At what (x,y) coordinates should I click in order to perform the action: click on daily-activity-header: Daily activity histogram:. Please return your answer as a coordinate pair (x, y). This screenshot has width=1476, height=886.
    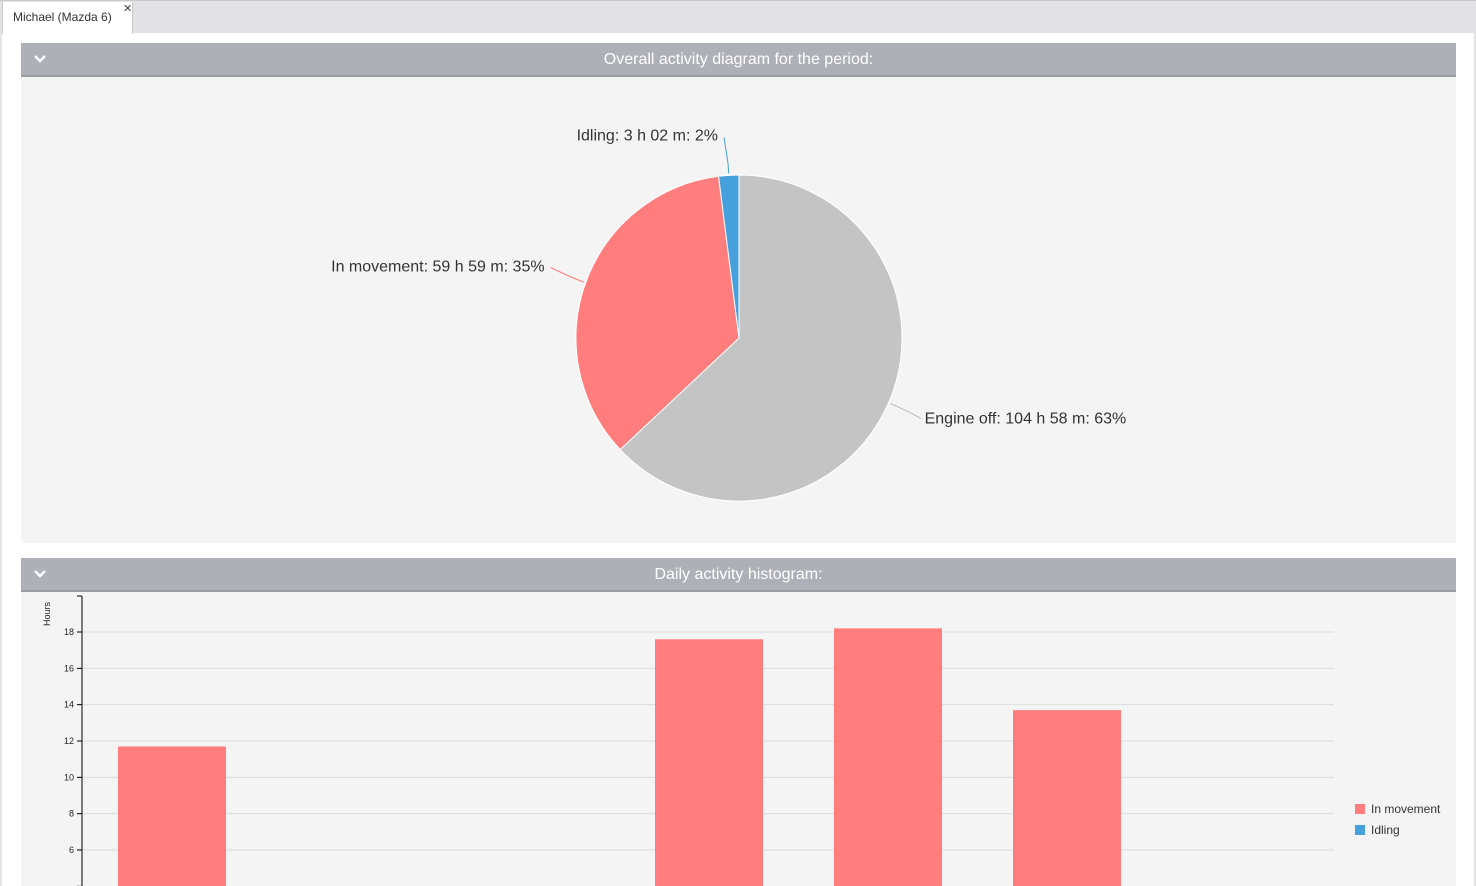
    Looking at the image, I should click on (738, 575).